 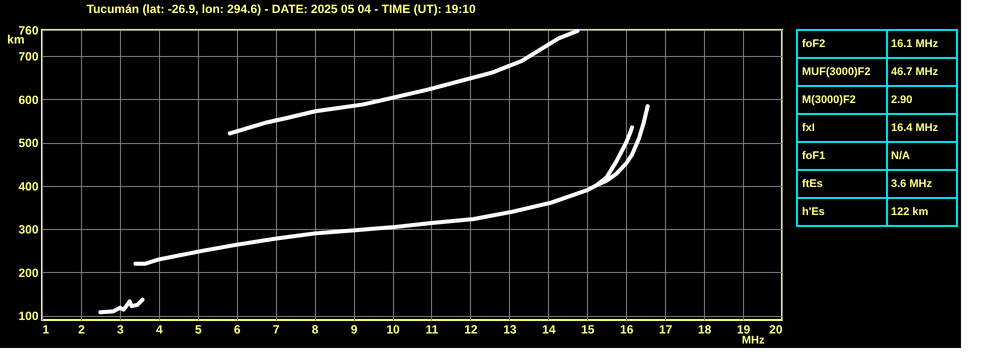 What do you see at coordinates (46, 329) in the screenshot?
I see `x-tick-label: 1` at bounding box center [46, 329].